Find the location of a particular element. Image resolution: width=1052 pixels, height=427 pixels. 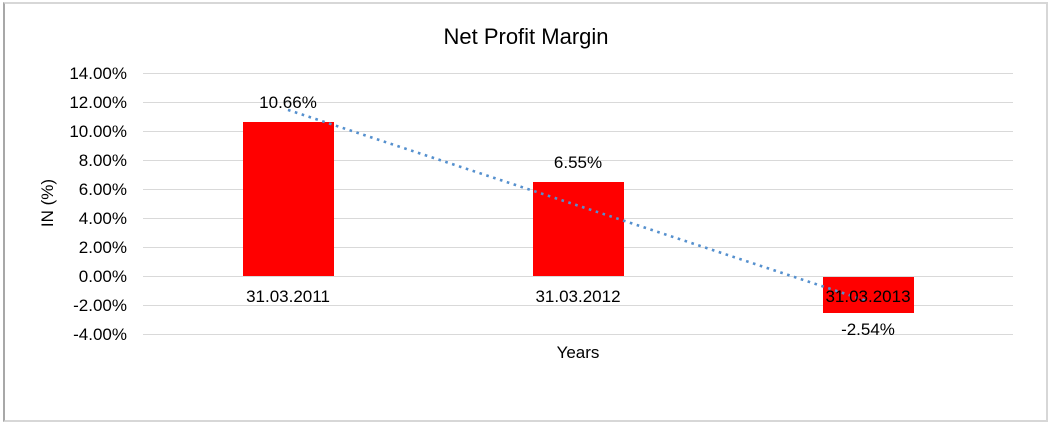

chart-title: Net Profit Margin is located at coordinates (526, 36).